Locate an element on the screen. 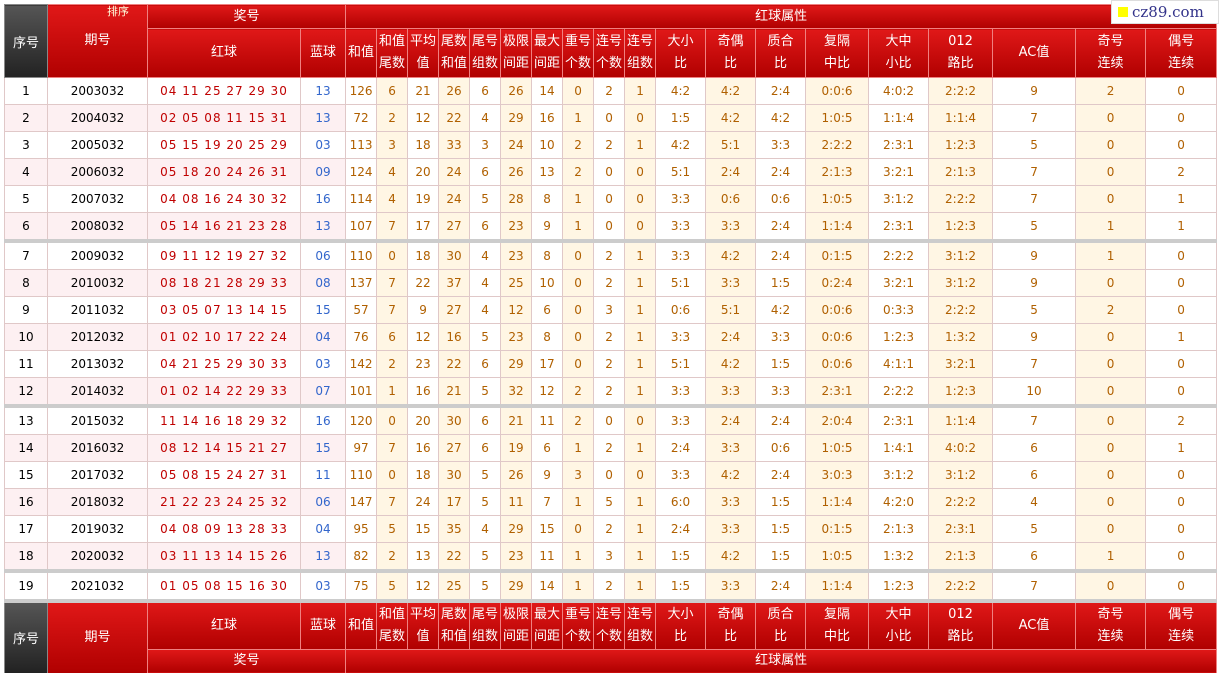 This screenshot has width=1219, height=673. header-cell: 红球属性 is located at coordinates (781, 16).